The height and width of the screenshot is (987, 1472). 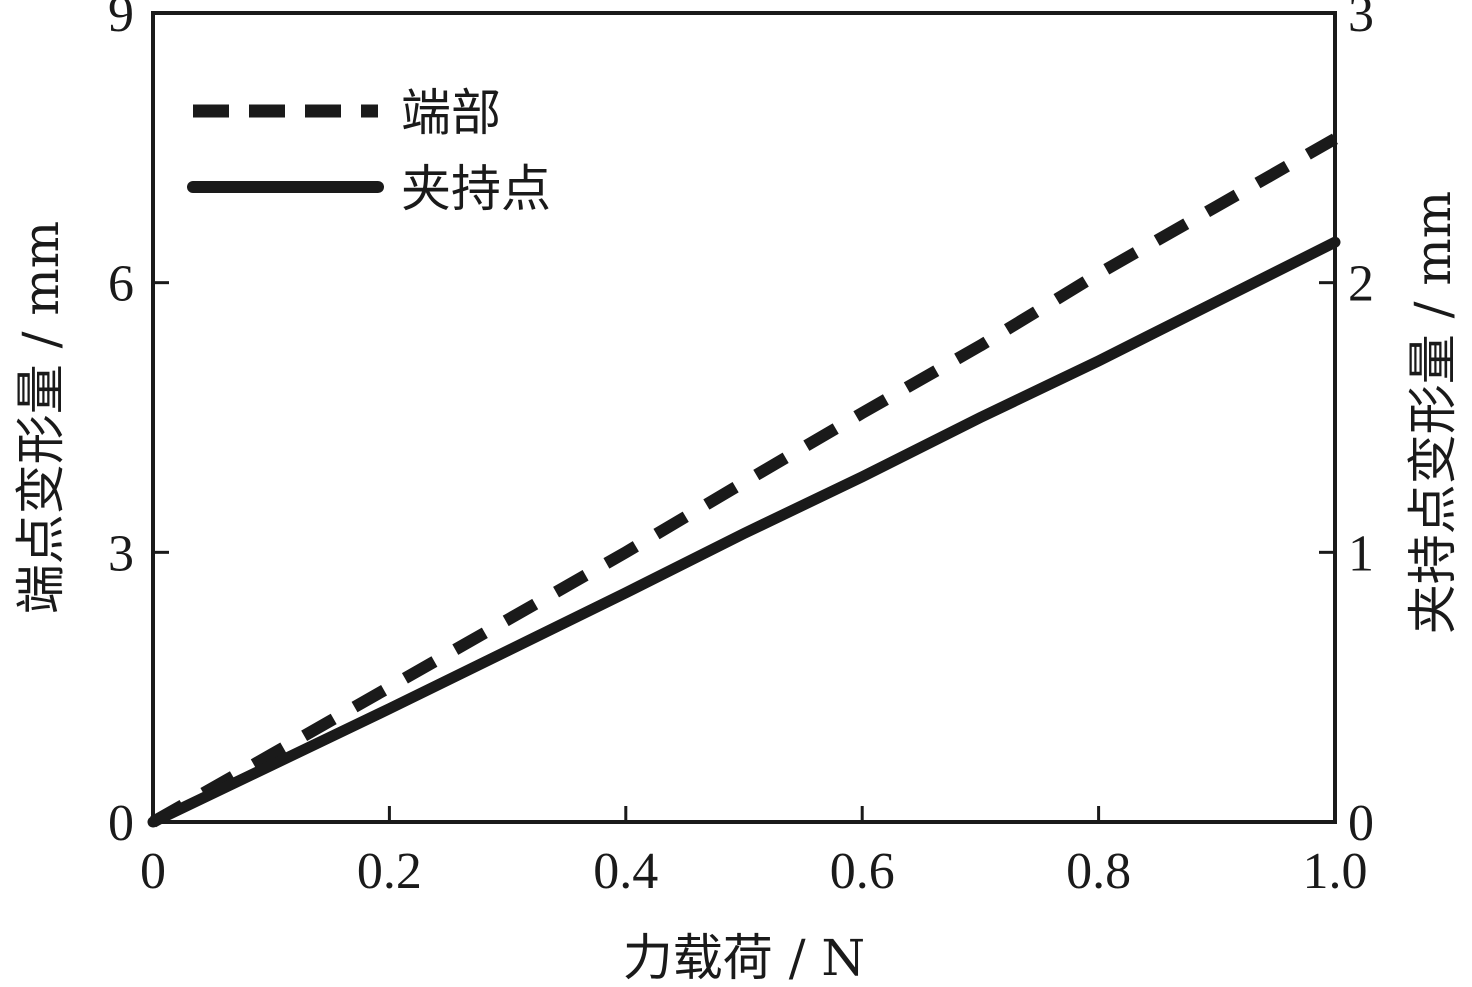 What do you see at coordinates (1361, 823) in the screenshot?
I see `y-right-tick-label: 0` at bounding box center [1361, 823].